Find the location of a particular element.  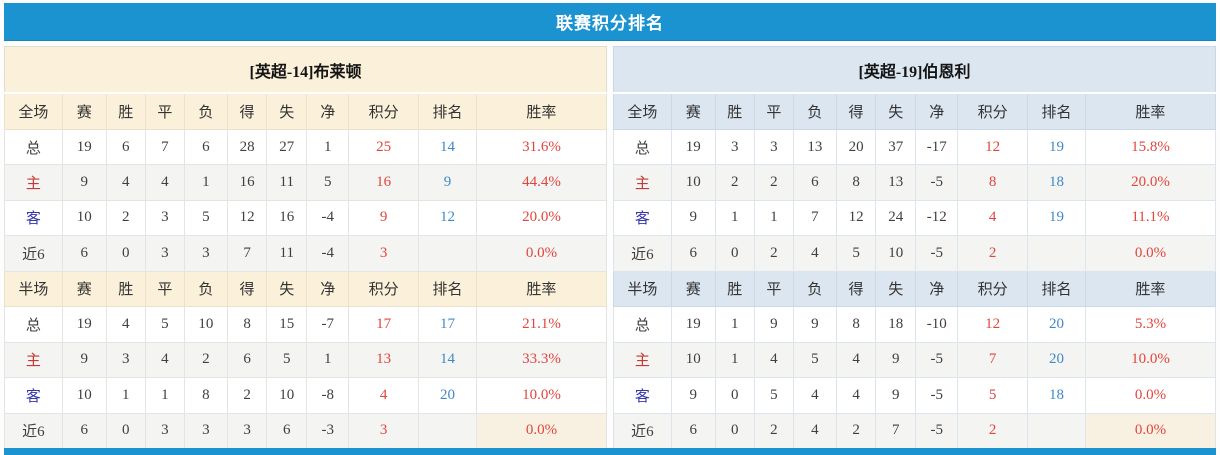

team-name: [英超-19]伯恩利 is located at coordinates (914, 70).